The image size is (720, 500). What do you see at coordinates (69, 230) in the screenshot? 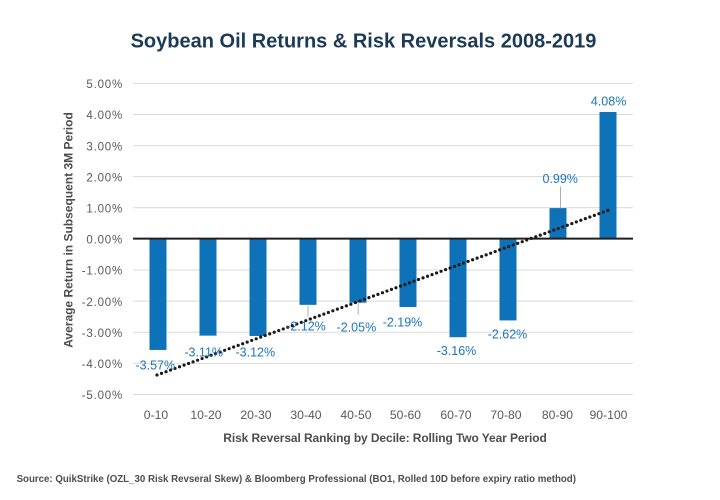
I see `svg-text:Average Return in Subsequent 3: Average Return in Subsequent 3M Period` at bounding box center [69, 230].